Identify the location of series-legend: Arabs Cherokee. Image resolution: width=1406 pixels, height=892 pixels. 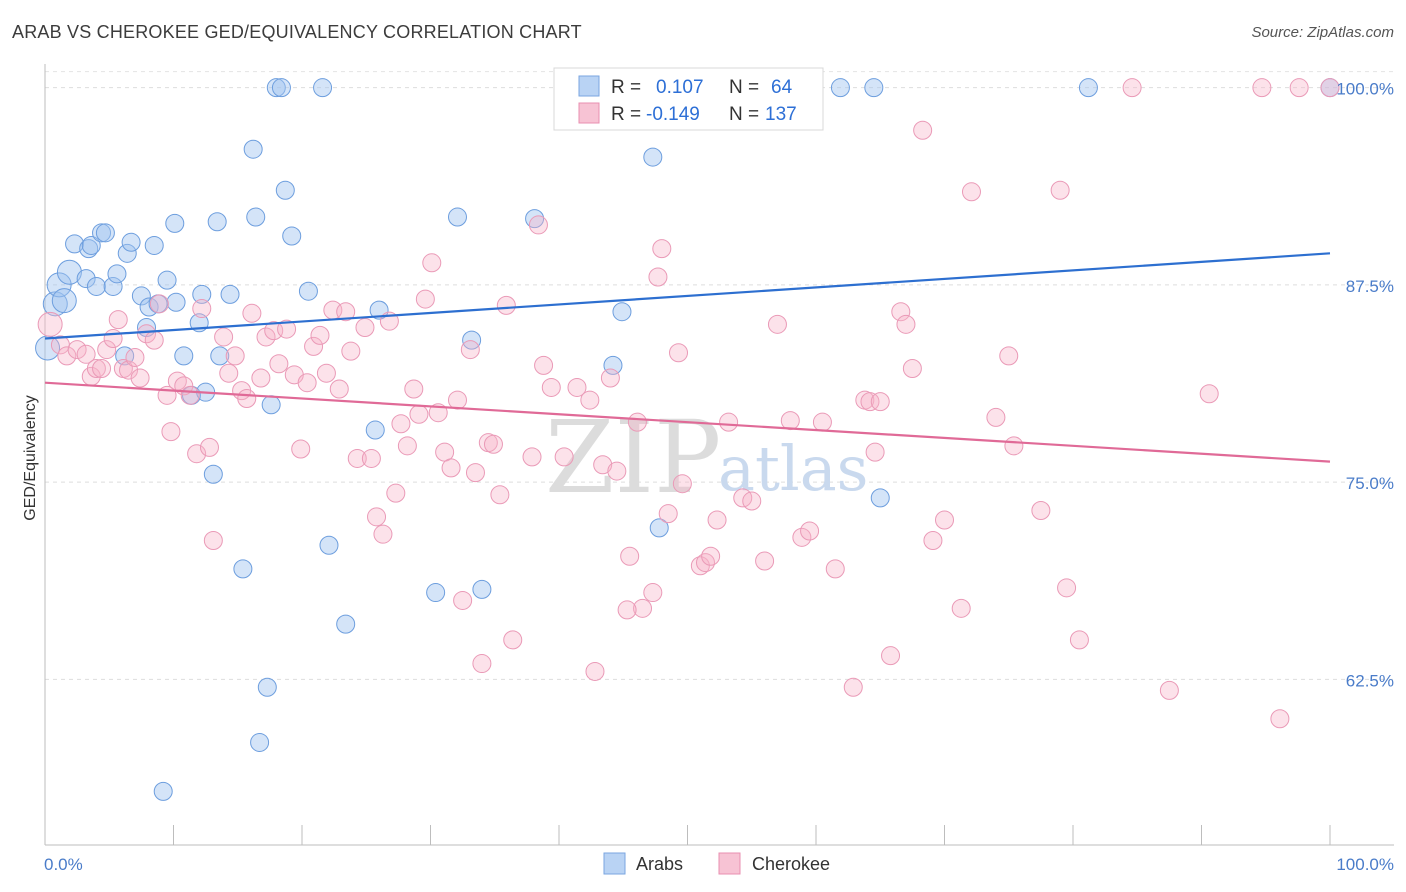
(716, 863).